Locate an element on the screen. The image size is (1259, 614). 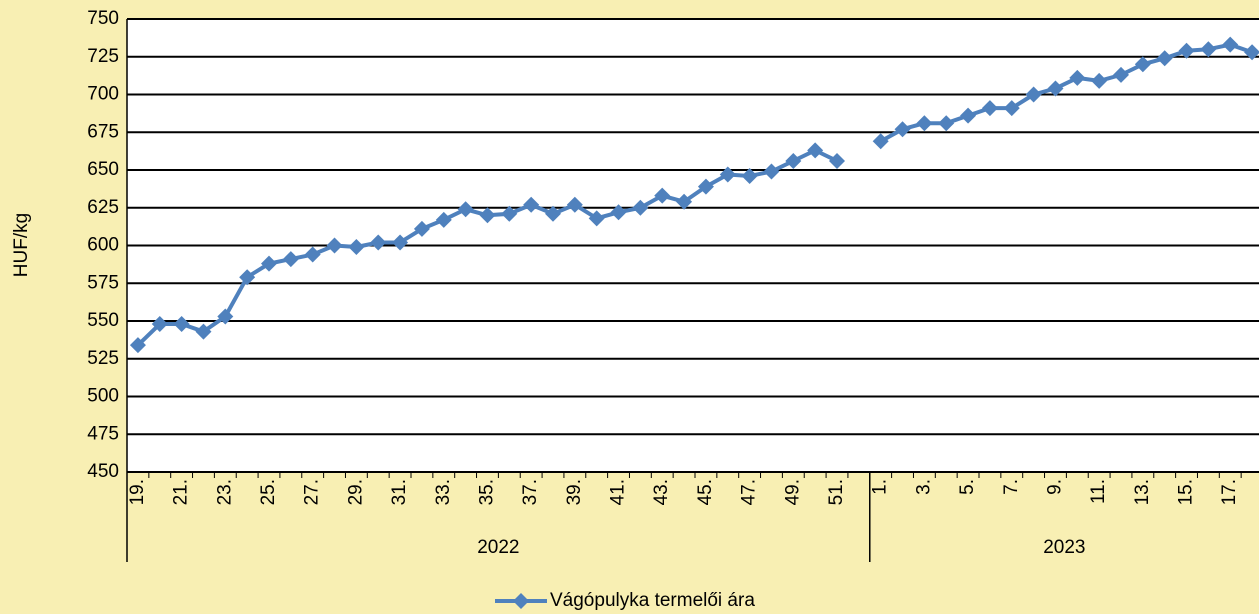
y-tick-label: 550 is located at coordinates (103, 320).